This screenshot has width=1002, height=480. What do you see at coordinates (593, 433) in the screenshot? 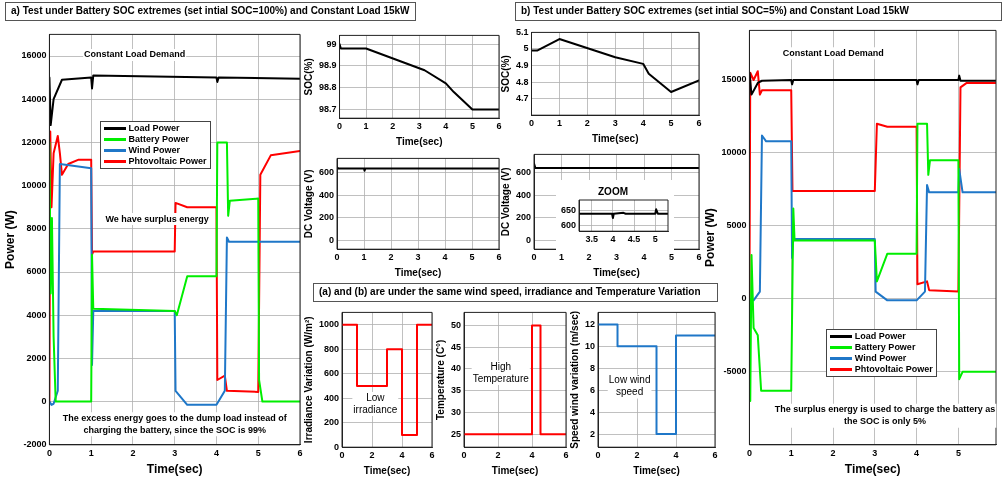
I see `y-tick-label: 2` at bounding box center [593, 433].